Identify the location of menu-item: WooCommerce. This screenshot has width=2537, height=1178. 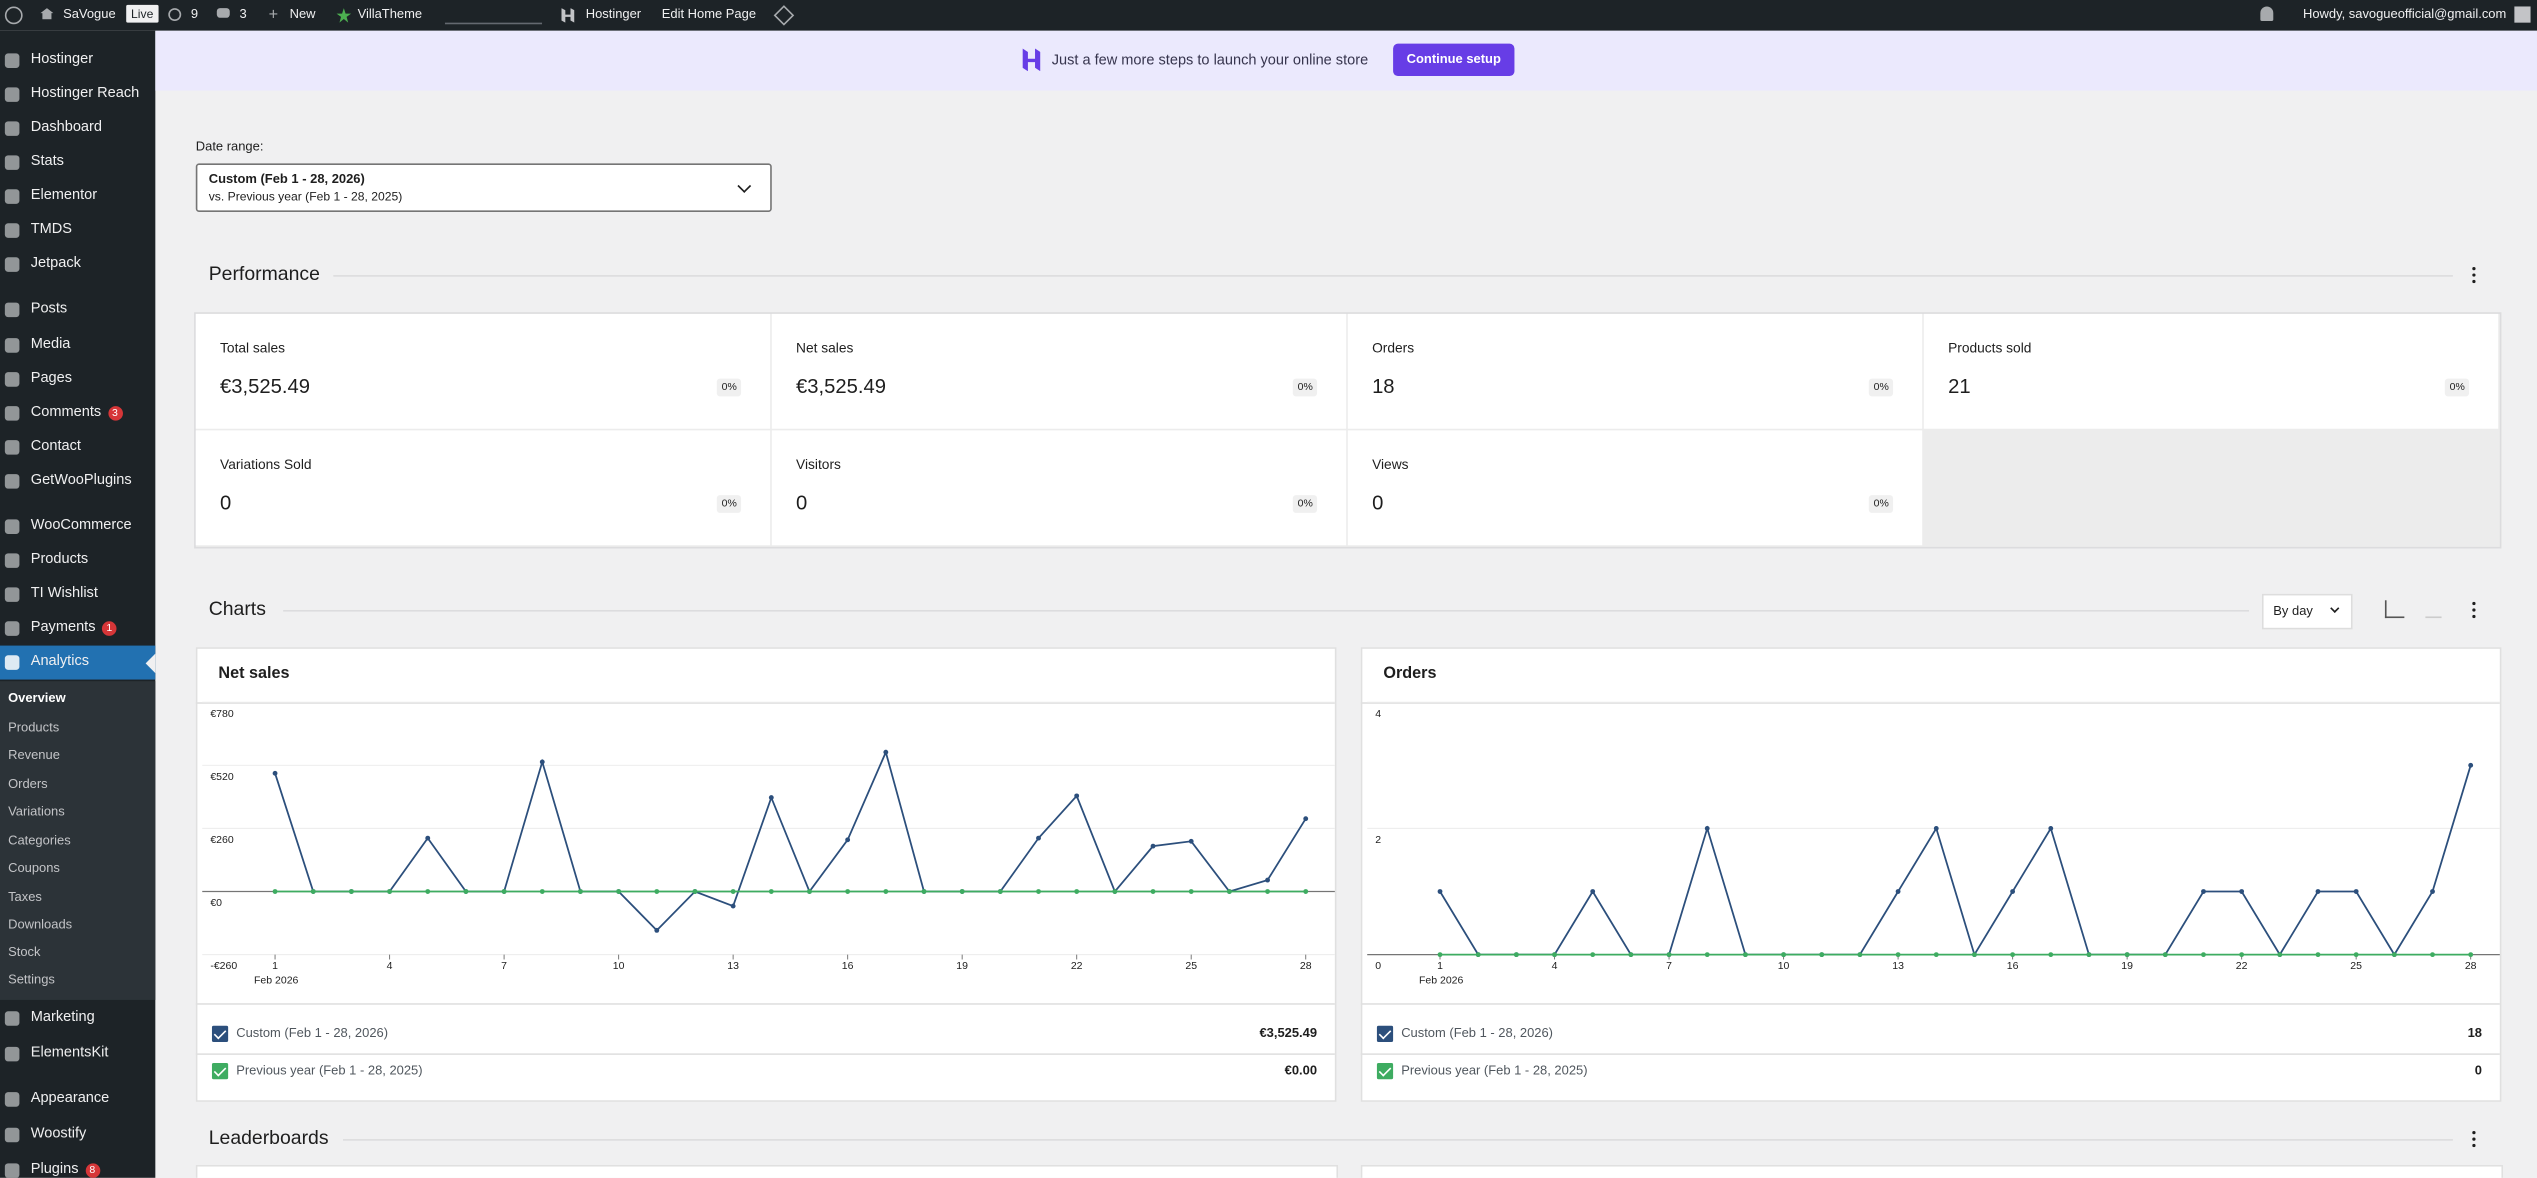
(81, 524).